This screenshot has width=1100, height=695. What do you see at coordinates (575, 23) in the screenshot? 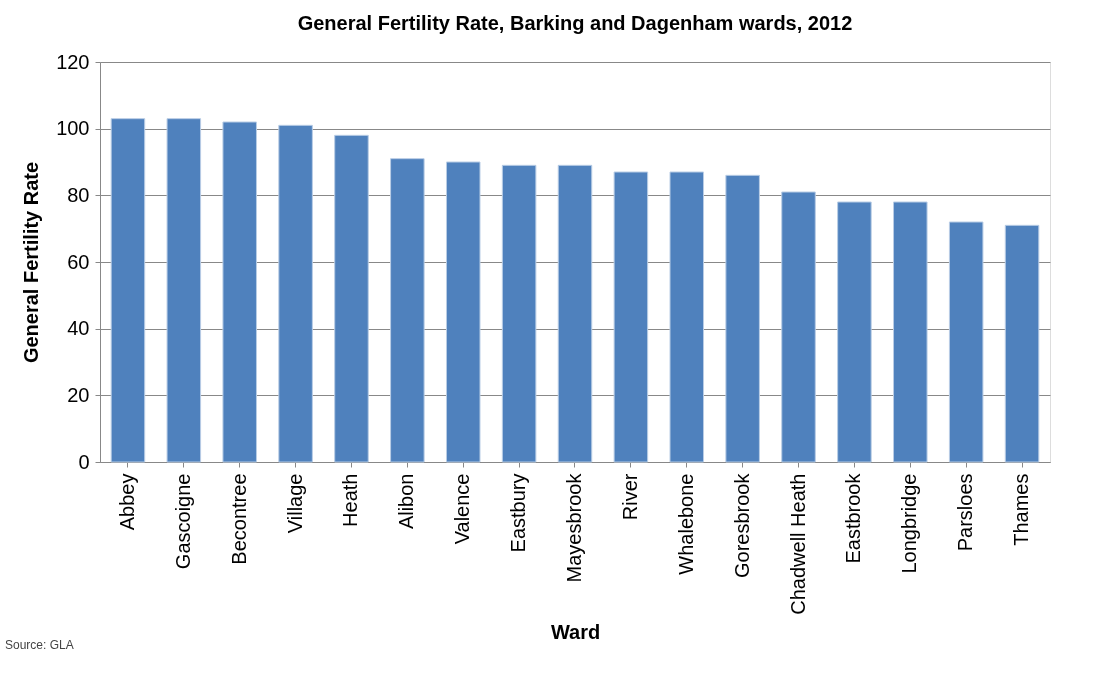
I see `chart-title: General Fertility Rate, Barking and Dagenham wards, 2012` at bounding box center [575, 23].